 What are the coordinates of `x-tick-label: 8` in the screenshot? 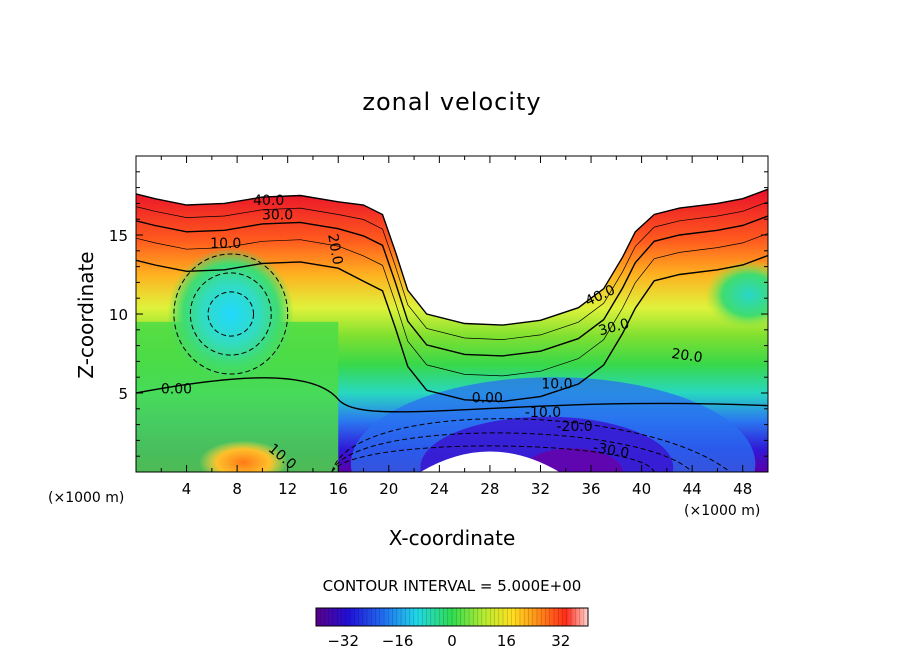 It's located at (237, 489).